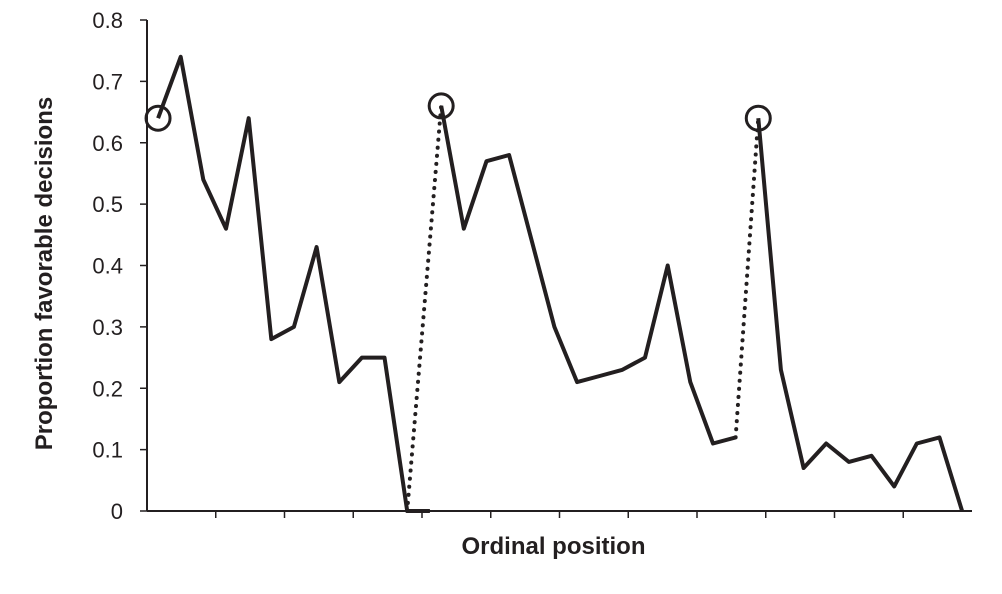  I want to click on y-tick-label: 0.3, so click(107, 327).